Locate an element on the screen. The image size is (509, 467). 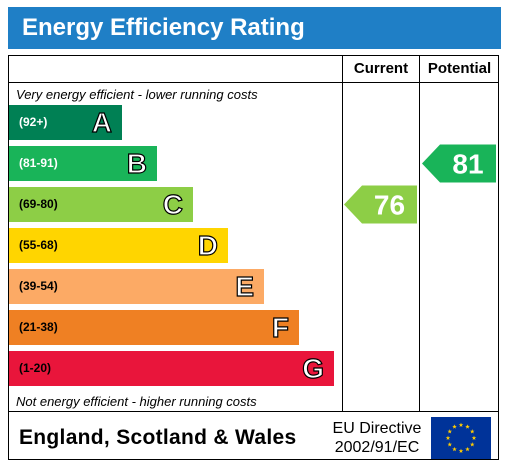
band-range-label: (81-91) is located at coordinates (38, 163).